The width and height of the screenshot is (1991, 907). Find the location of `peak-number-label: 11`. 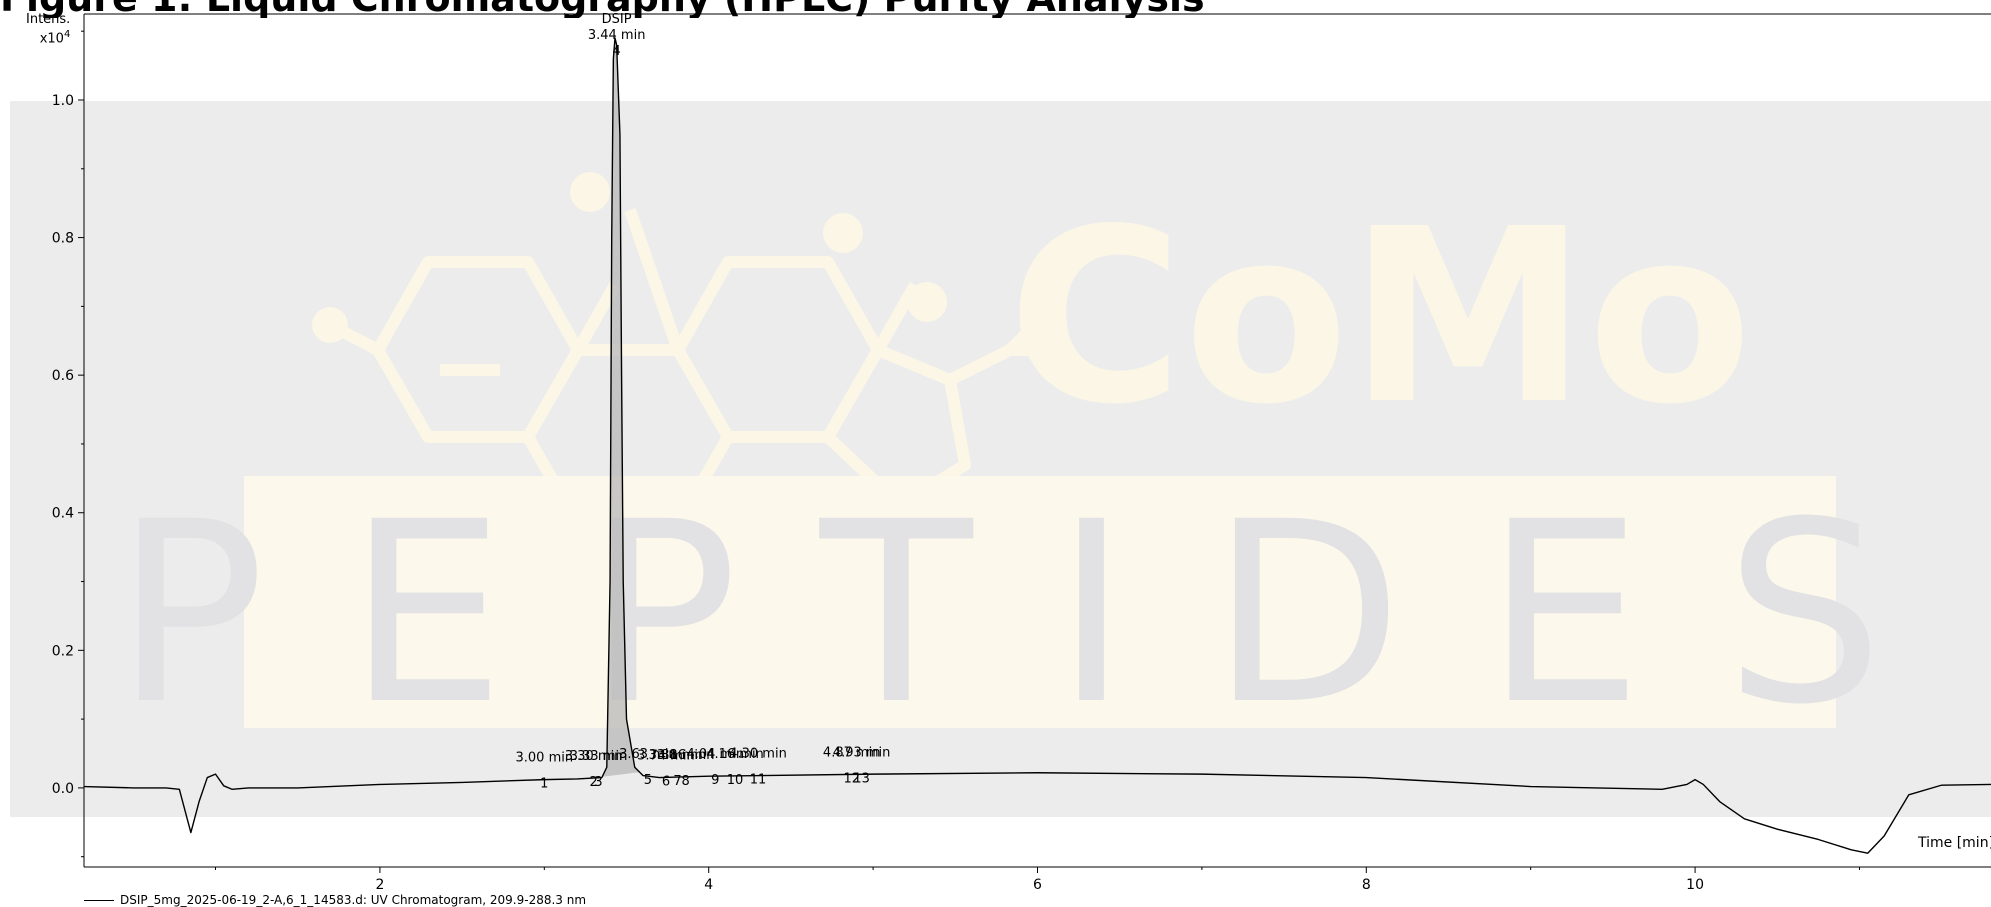

peak-number-label: 11 is located at coordinates (758, 780).